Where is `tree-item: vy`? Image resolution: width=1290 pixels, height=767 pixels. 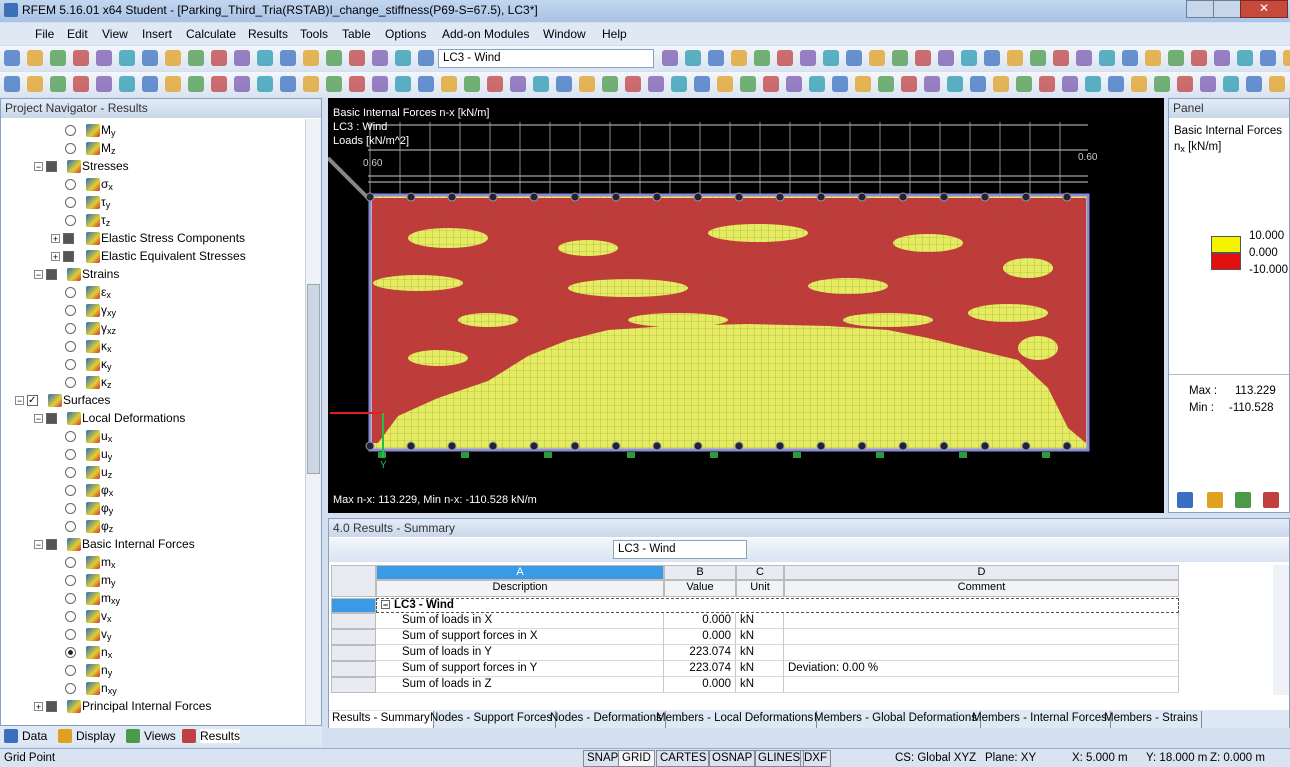 tree-item: vy is located at coordinates (106, 634).